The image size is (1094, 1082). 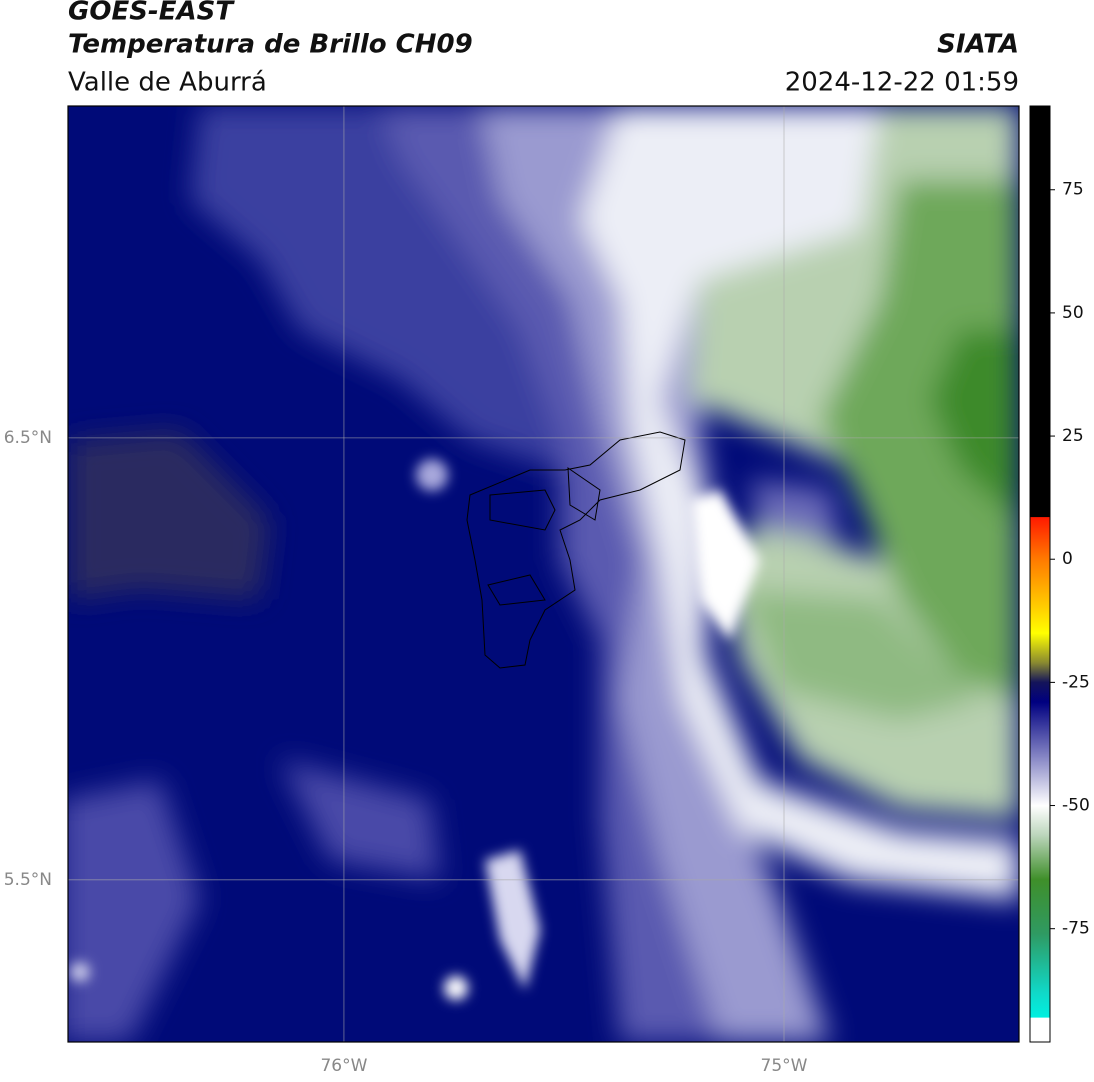 What do you see at coordinates (28, 880) in the screenshot?
I see `lat-tick-label: 5.5°N` at bounding box center [28, 880].